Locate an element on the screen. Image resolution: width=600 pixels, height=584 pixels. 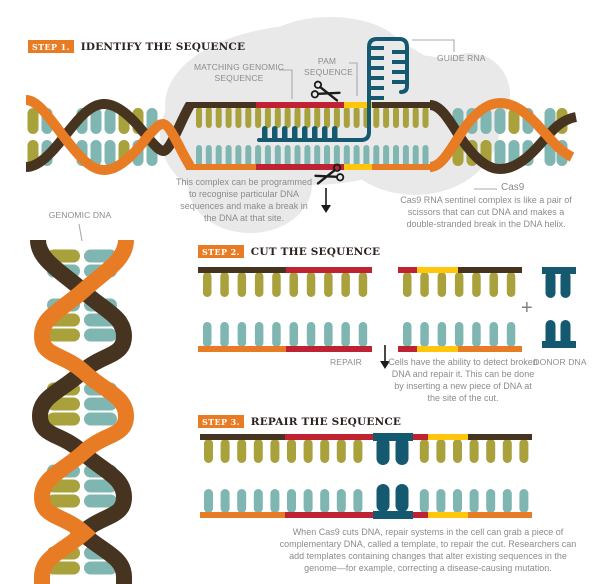
step1-badge: STEP 1. is located at coordinates (51, 46).